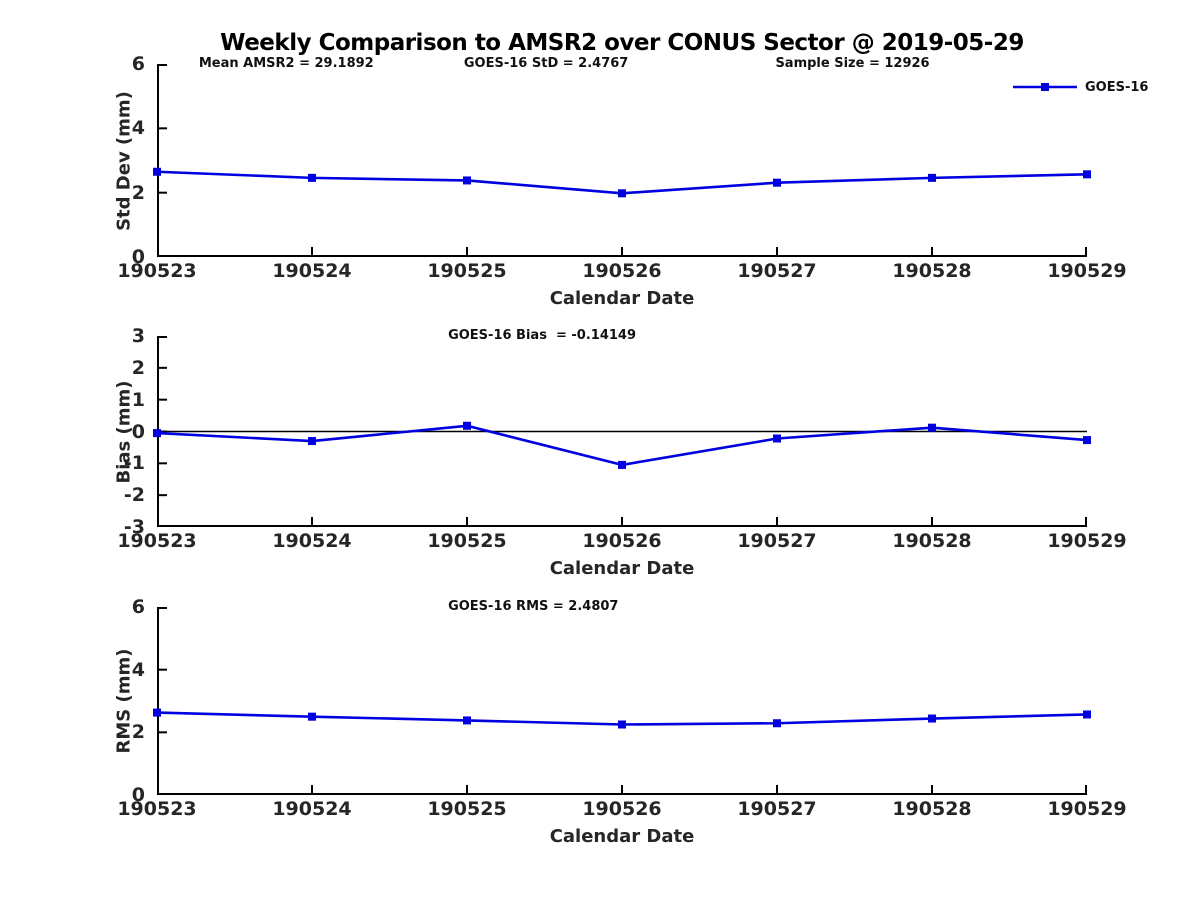  What do you see at coordinates (622, 836) in the screenshot?
I see `rms-x-axis-label: Calendar Date` at bounding box center [622, 836].